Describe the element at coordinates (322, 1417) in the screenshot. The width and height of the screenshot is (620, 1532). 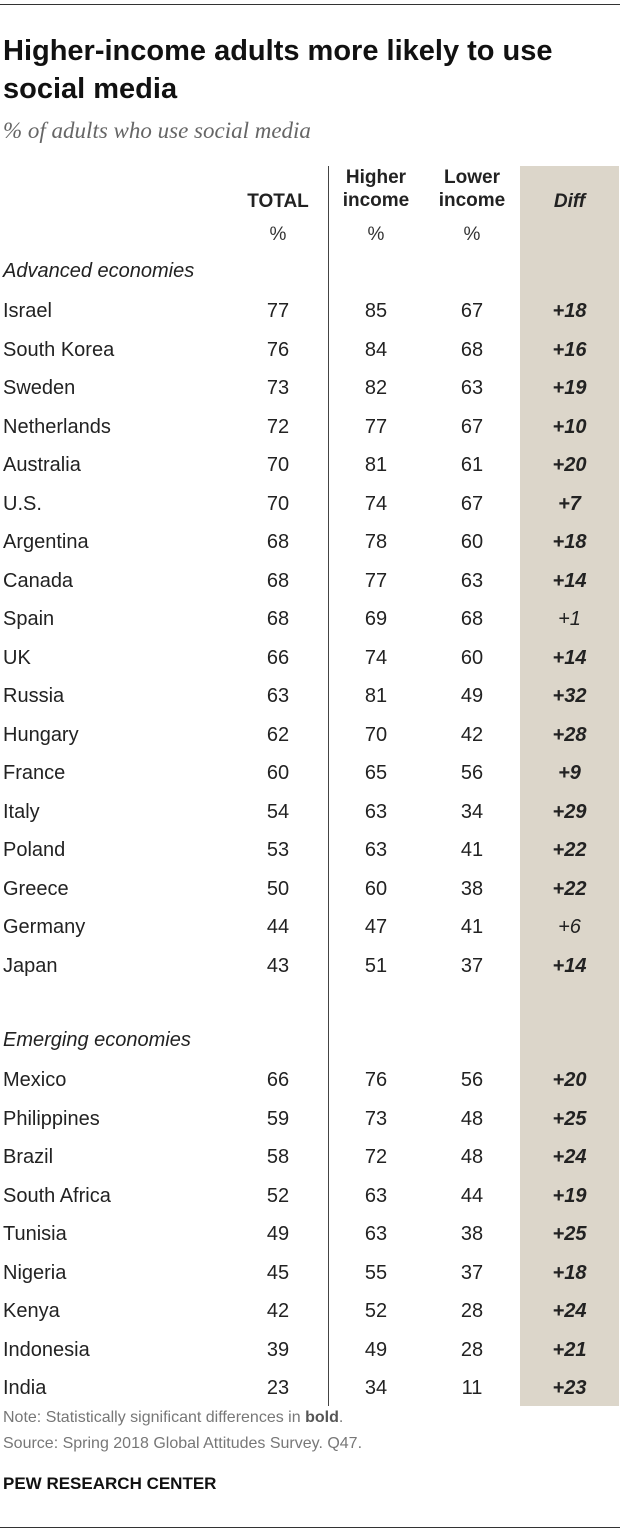
I see `note-bold: bold` at that location.